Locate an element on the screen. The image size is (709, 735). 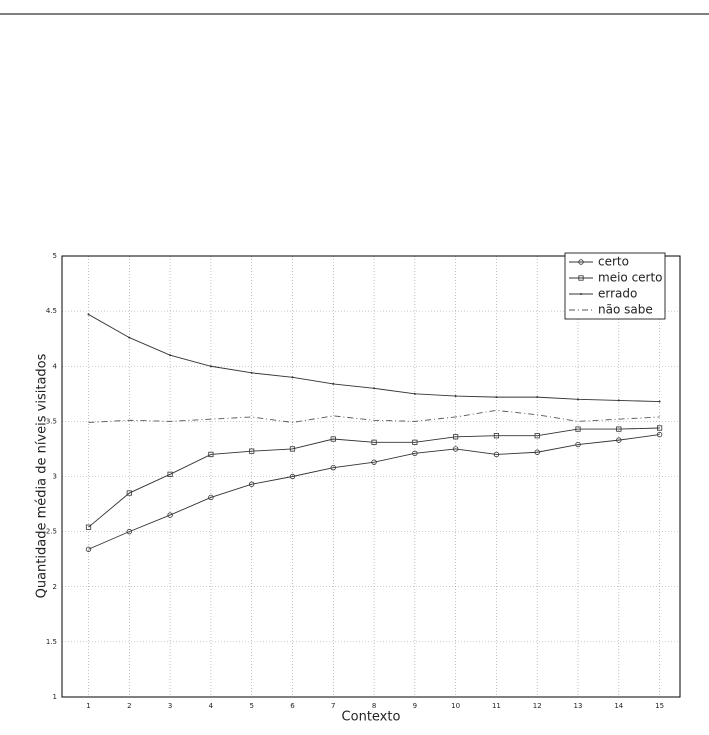
y-tick-label: 1 is located at coordinates (55, 697).